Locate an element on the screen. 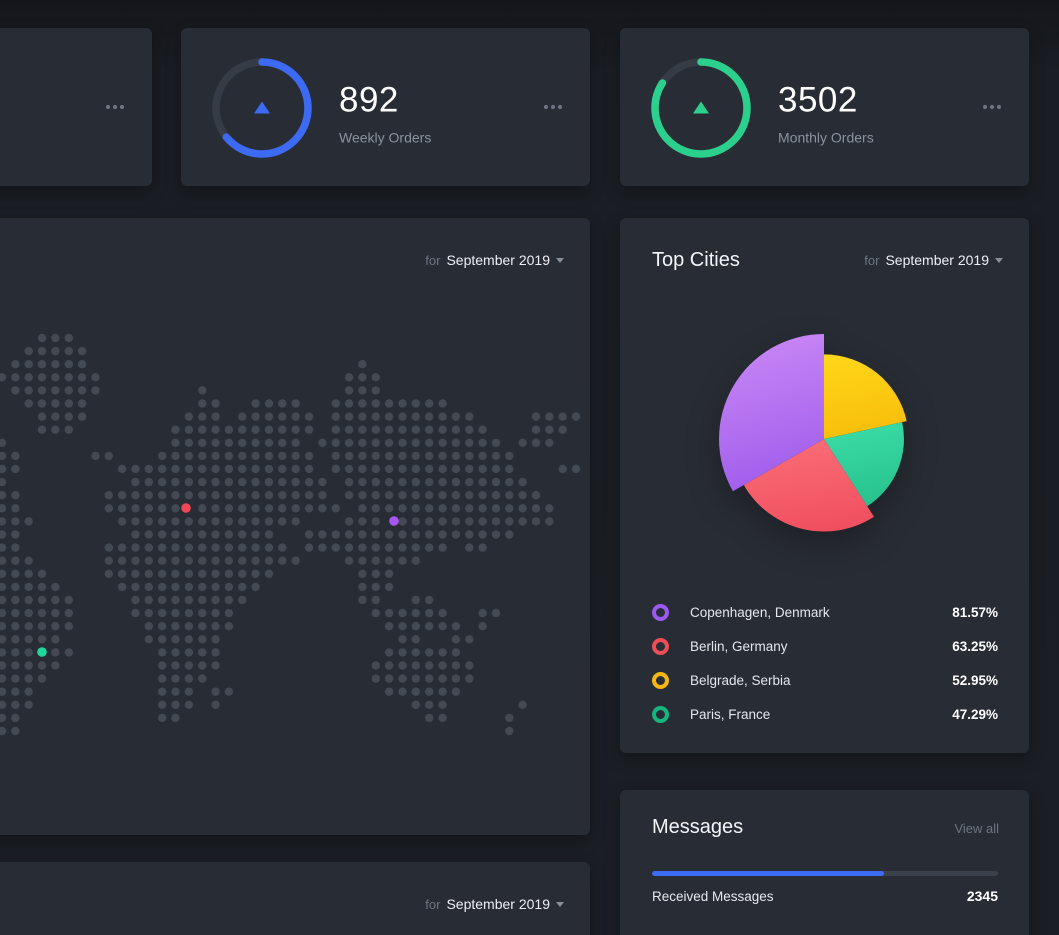  received-messages-value: 2345 is located at coordinates (982, 896).